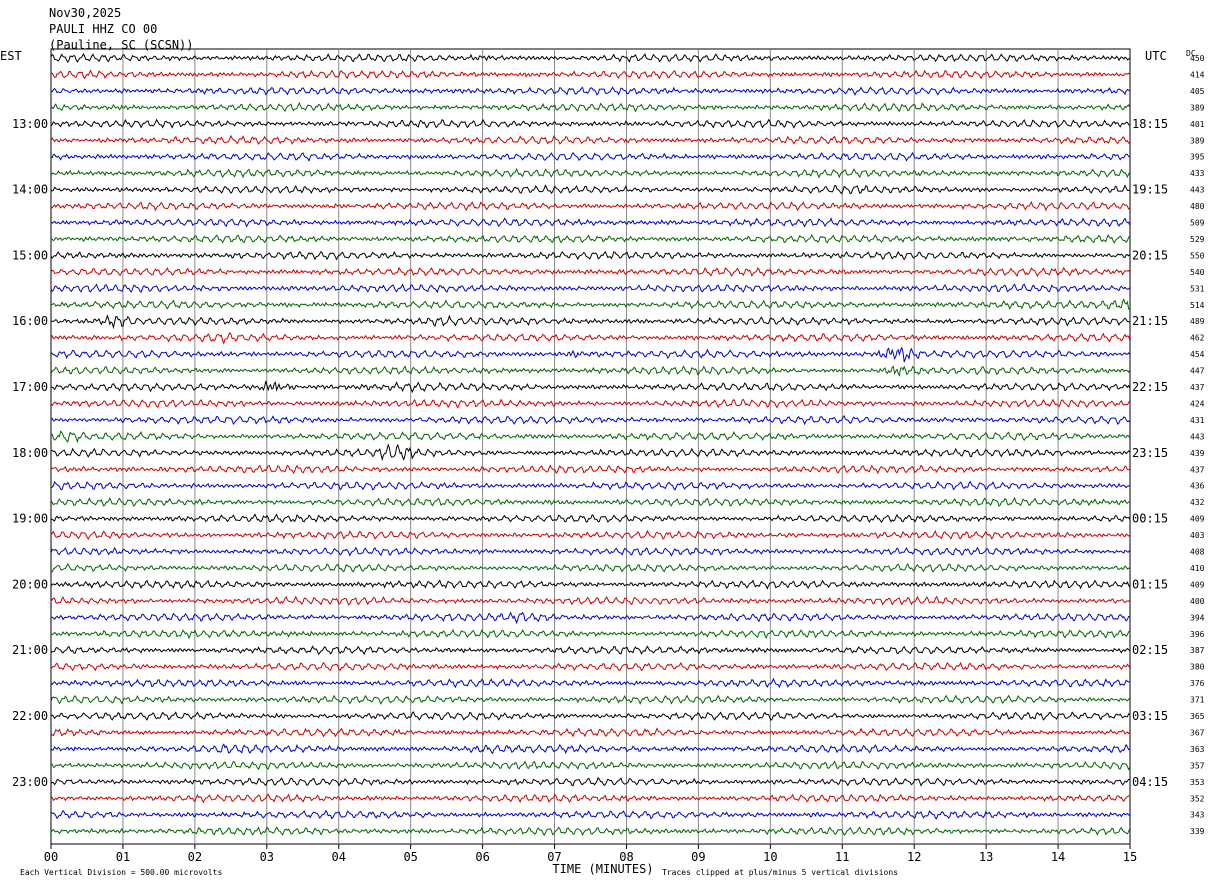  What do you see at coordinates (1197, 502) in the screenshot?
I see `dc-offset-label: 432` at bounding box center [1197, 502].